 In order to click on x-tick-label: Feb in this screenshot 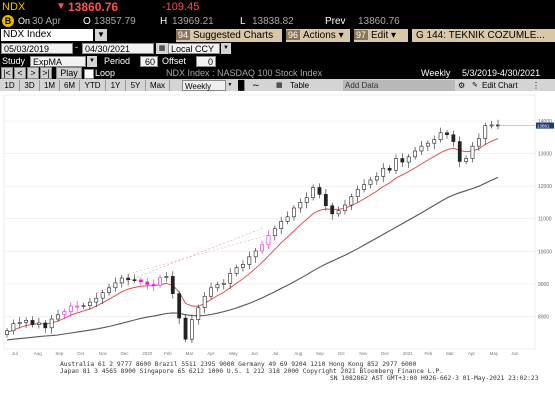, I will do `click(428, 353)`.